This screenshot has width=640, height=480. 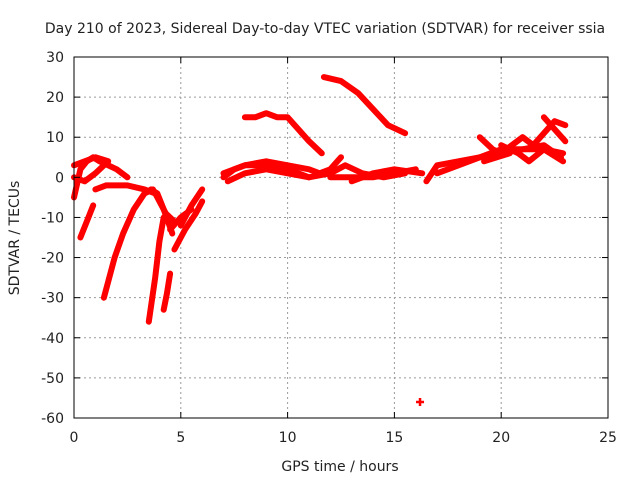 What do you see at coordinates (52, 379) in the screenshot?
I see `y-tick-label: -50` at bounding box center [52, 379].